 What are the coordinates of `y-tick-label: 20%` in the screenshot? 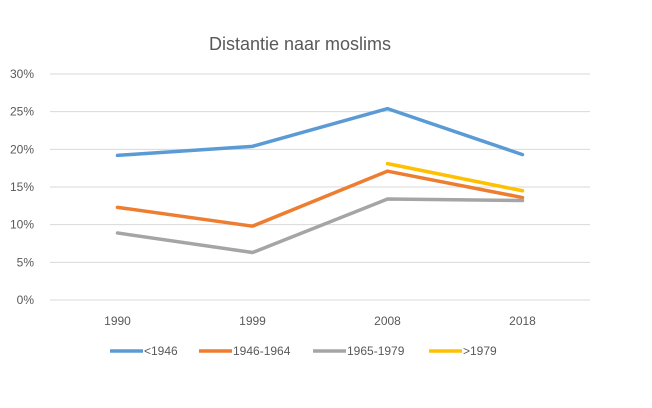 It's located at (22, 149).